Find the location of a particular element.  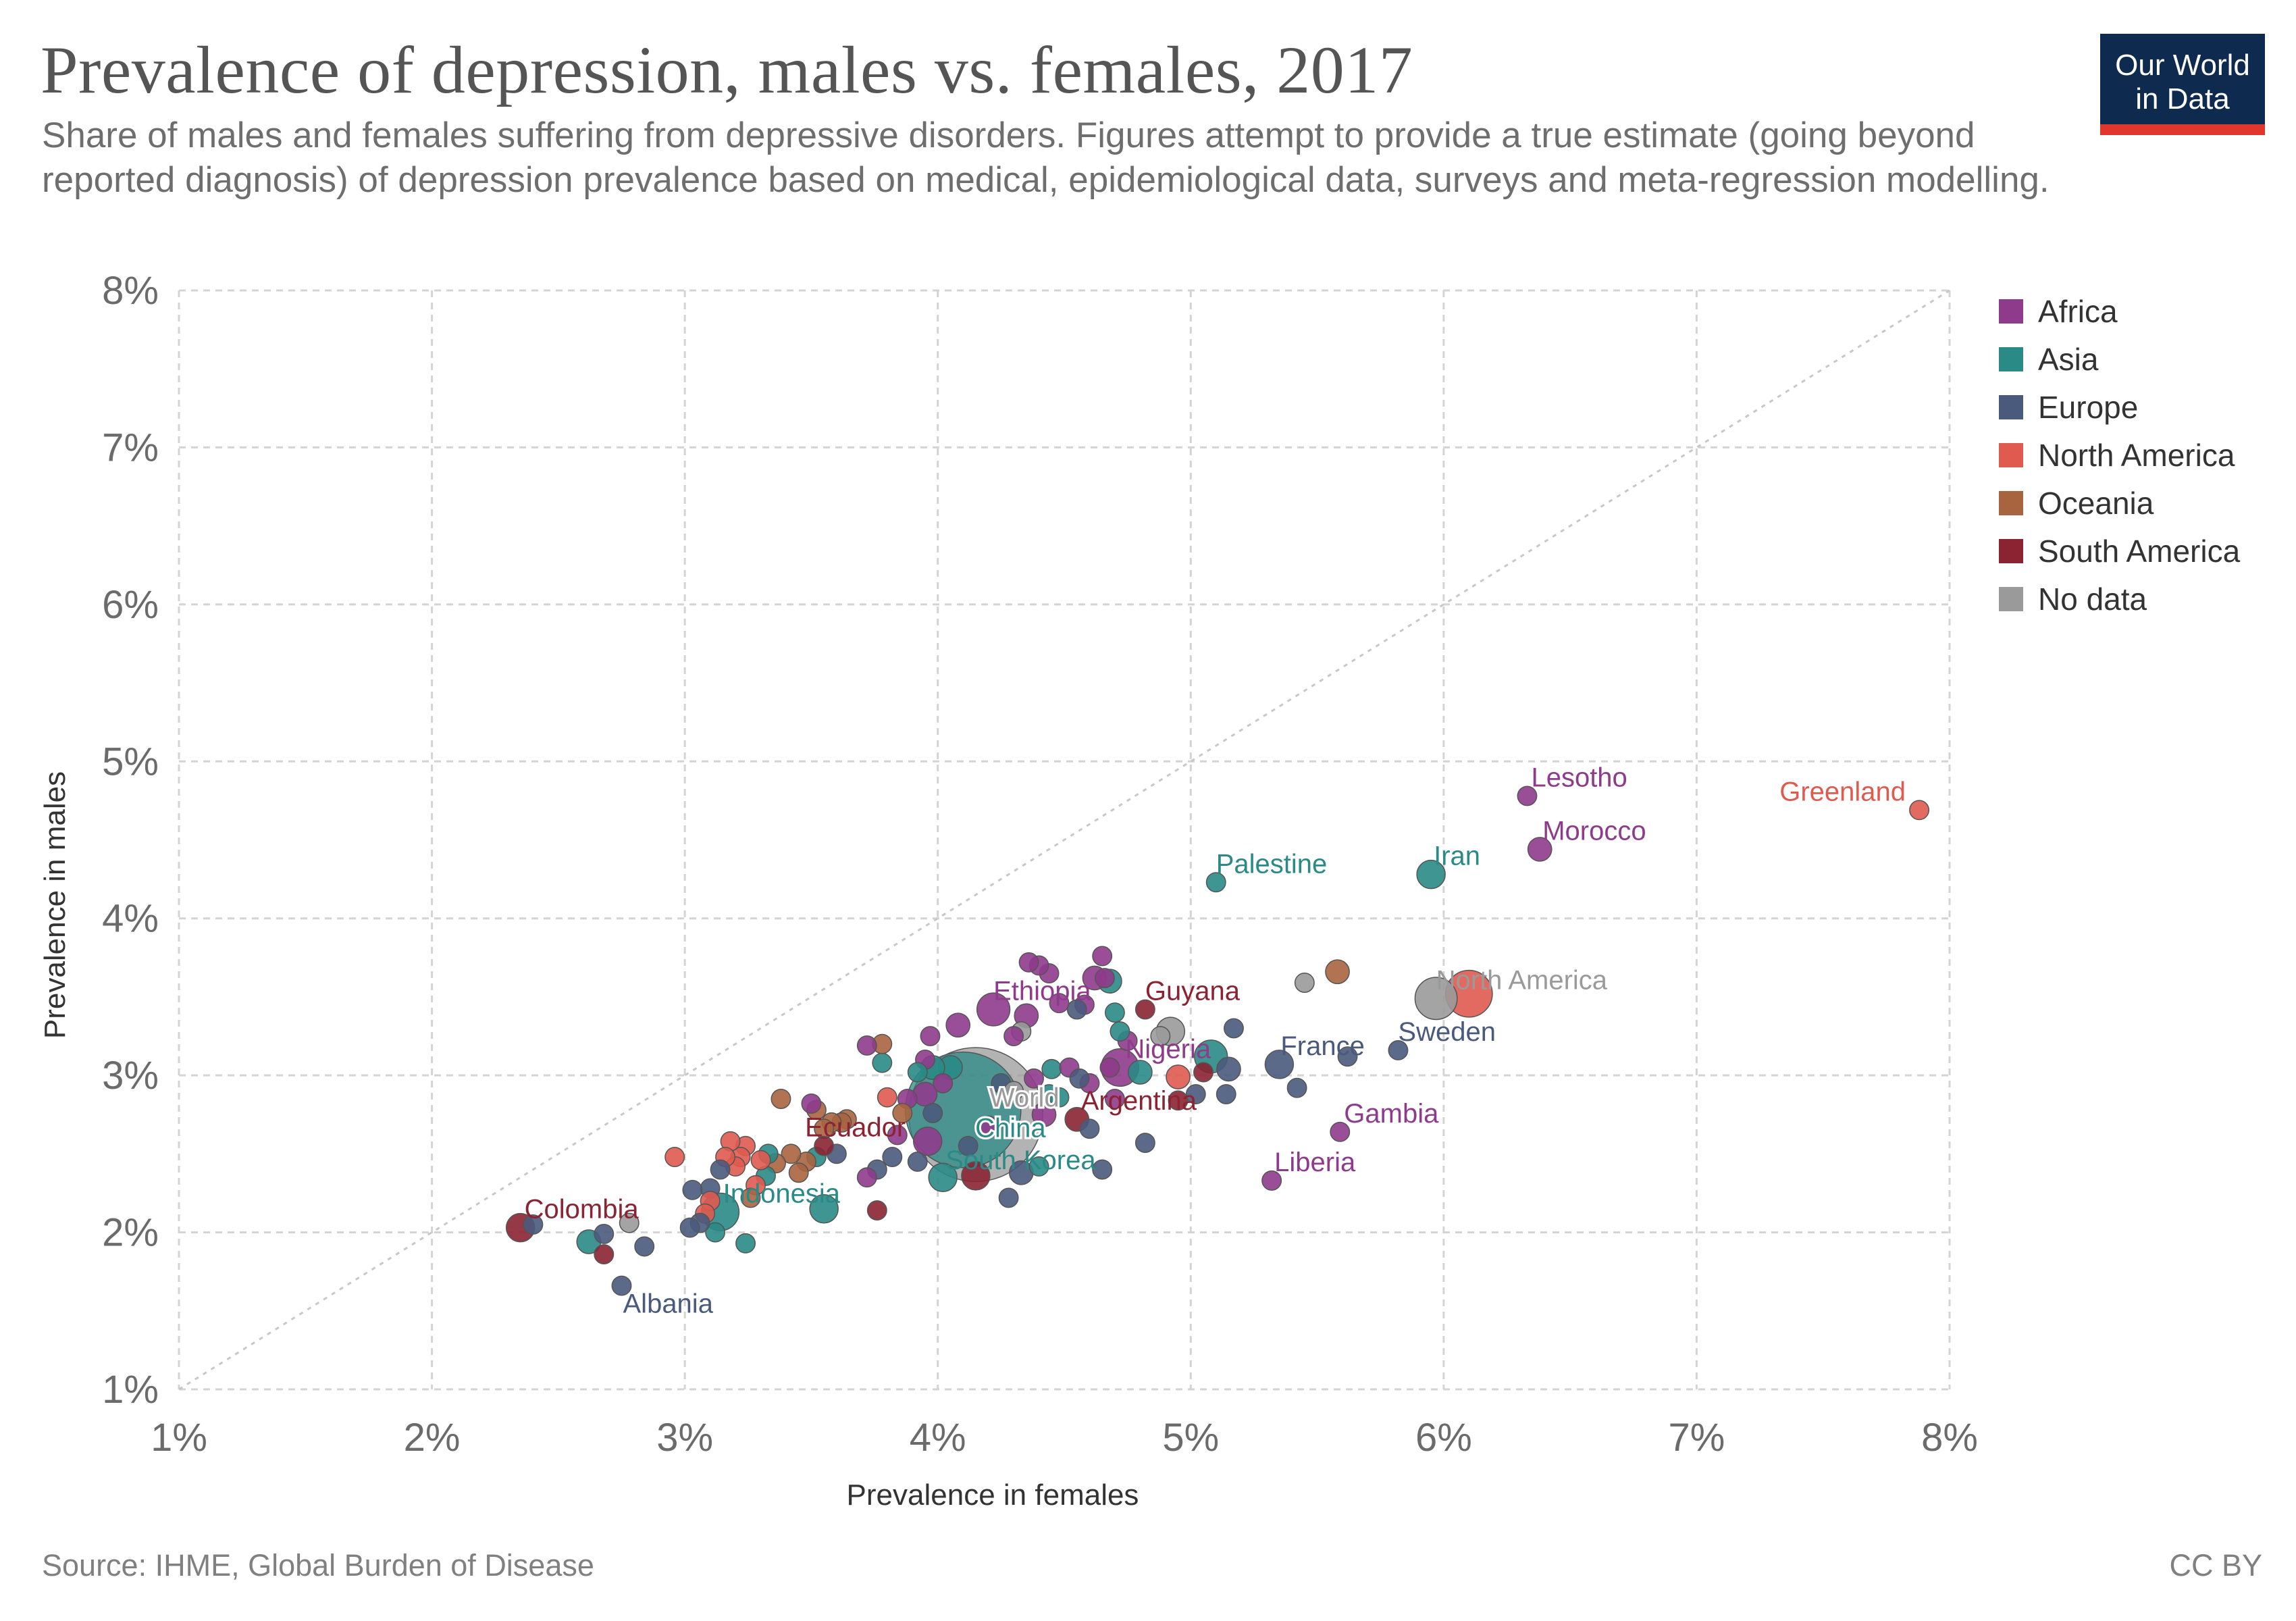

point-iran is located at coordinates (1431, 874).